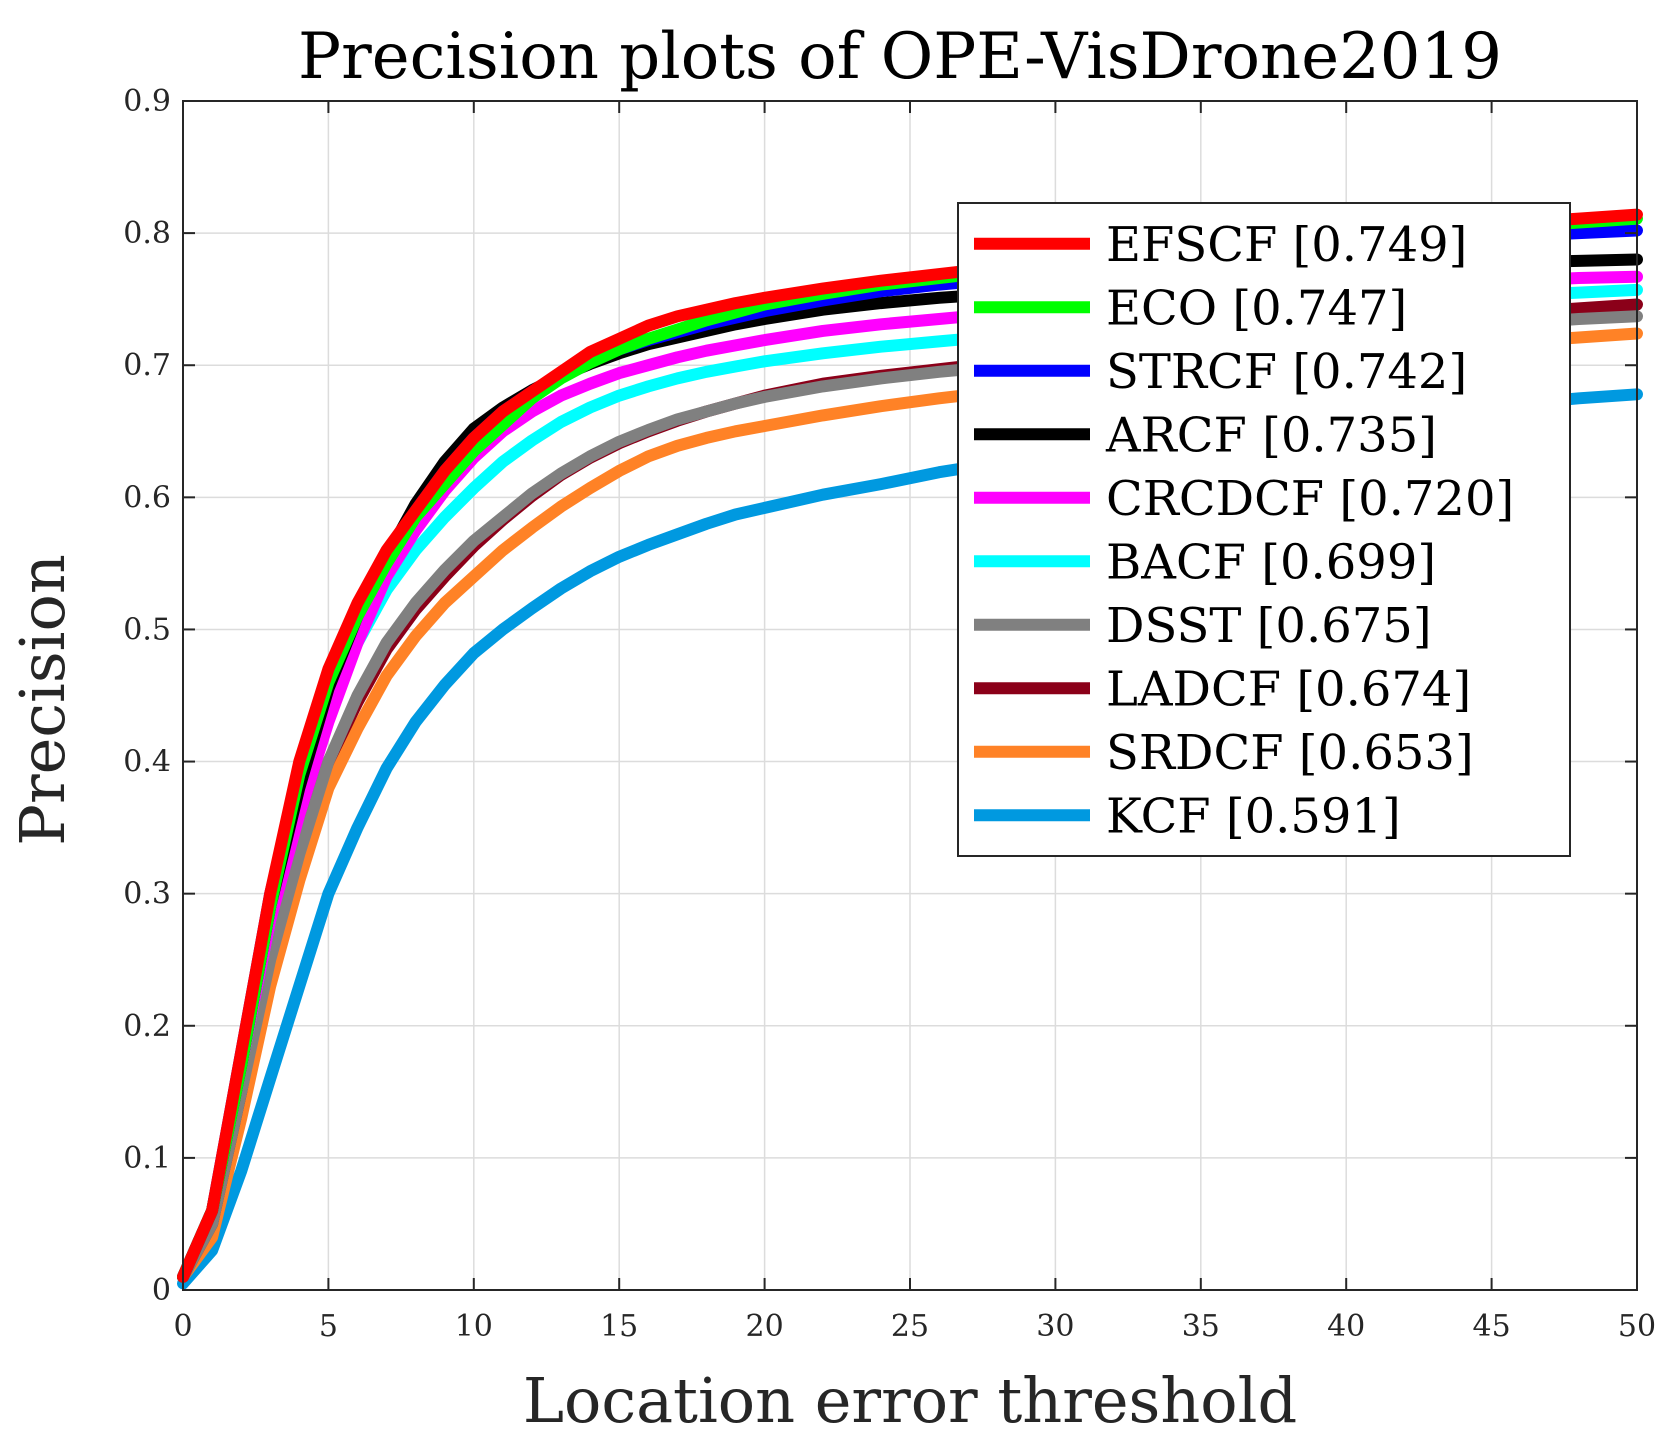 This screenshot has width=1659, height=1442. I want to click on x-tick-label-6: 30, so click(1055, 1326).